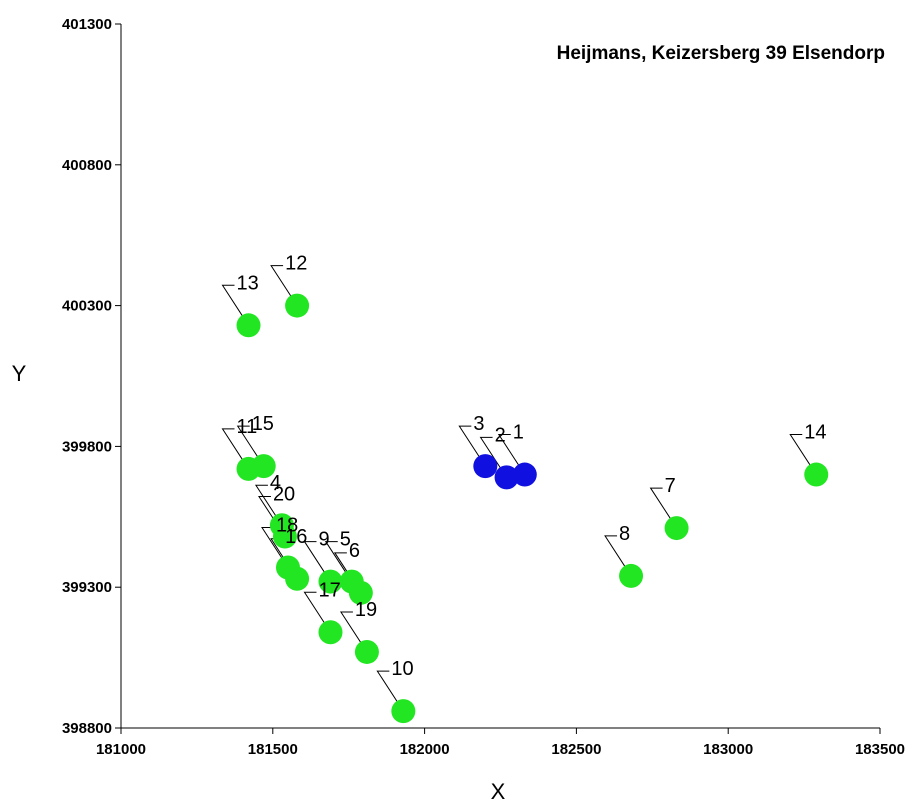 The width and height of the screenshot is (913, 803). I want to click on y-tick-label: 401300, so click(87, 24).